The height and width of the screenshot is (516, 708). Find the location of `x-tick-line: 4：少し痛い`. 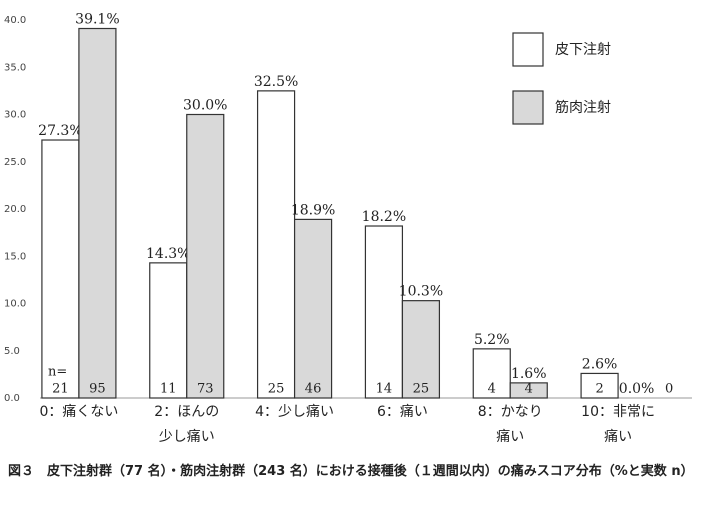

x-tick-line: 4：少し痛い is located at coordinates (294, 411).